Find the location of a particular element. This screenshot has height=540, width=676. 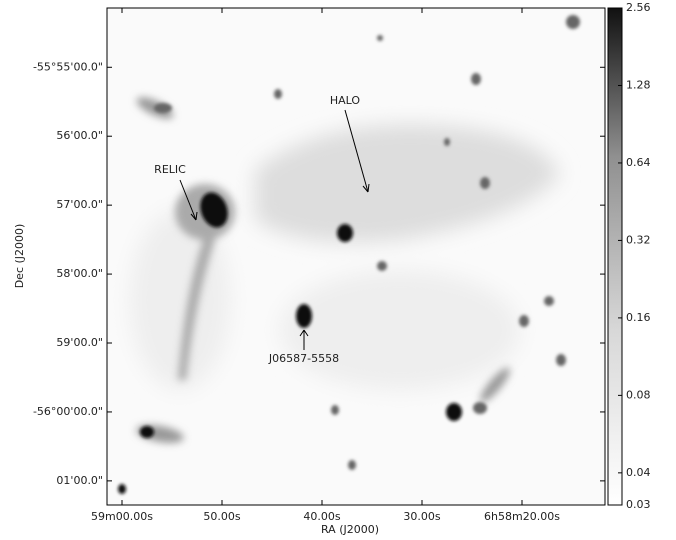

y-tick-label: 56'00.0" is located at coordinates (79, 135).